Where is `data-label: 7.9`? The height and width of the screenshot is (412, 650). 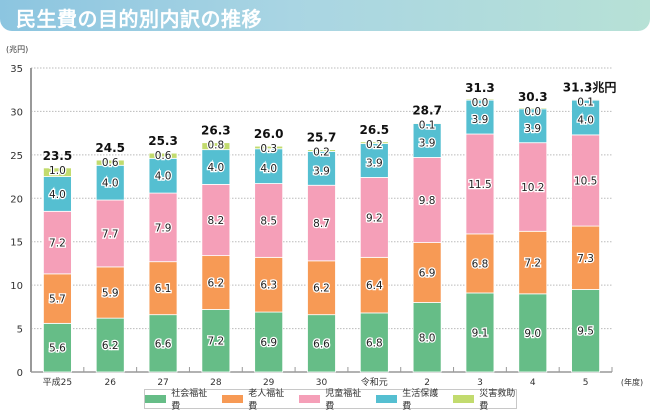 data-label: 7.9 is located at coordinates (163, 228).